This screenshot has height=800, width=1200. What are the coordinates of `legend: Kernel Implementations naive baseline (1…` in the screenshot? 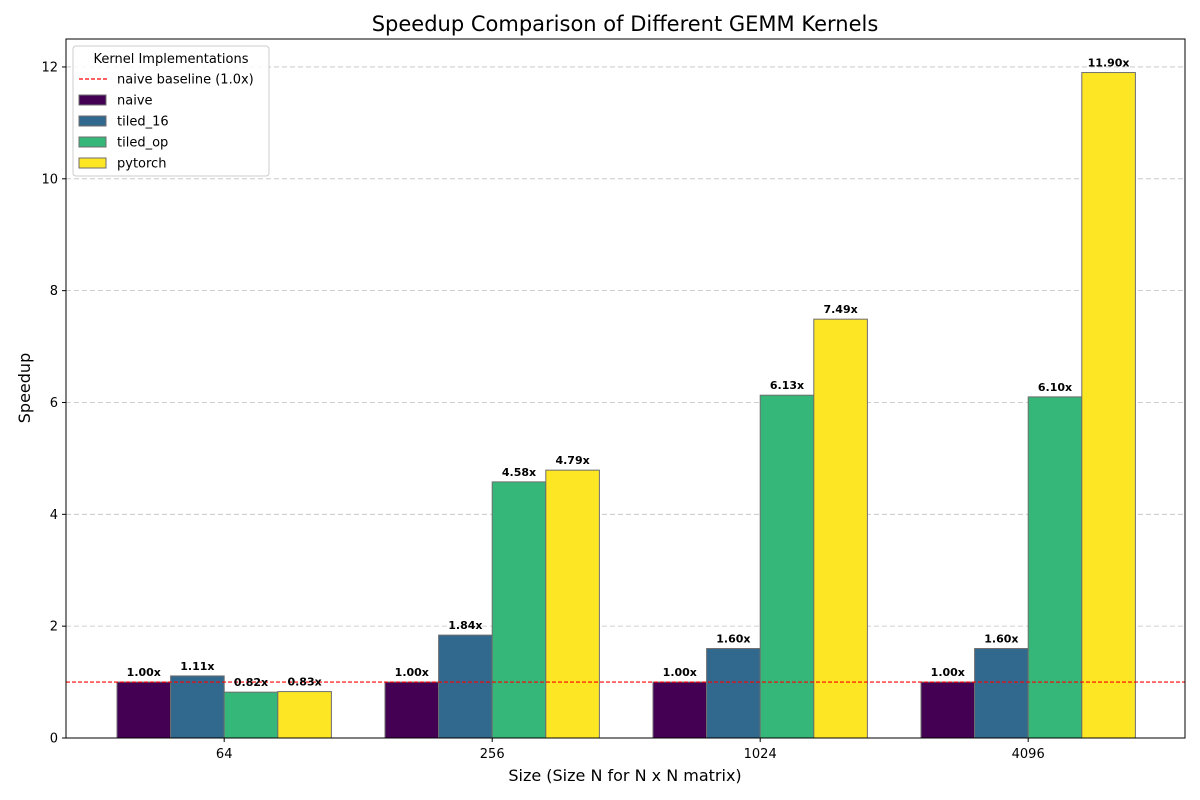 It's located at (171, 111).